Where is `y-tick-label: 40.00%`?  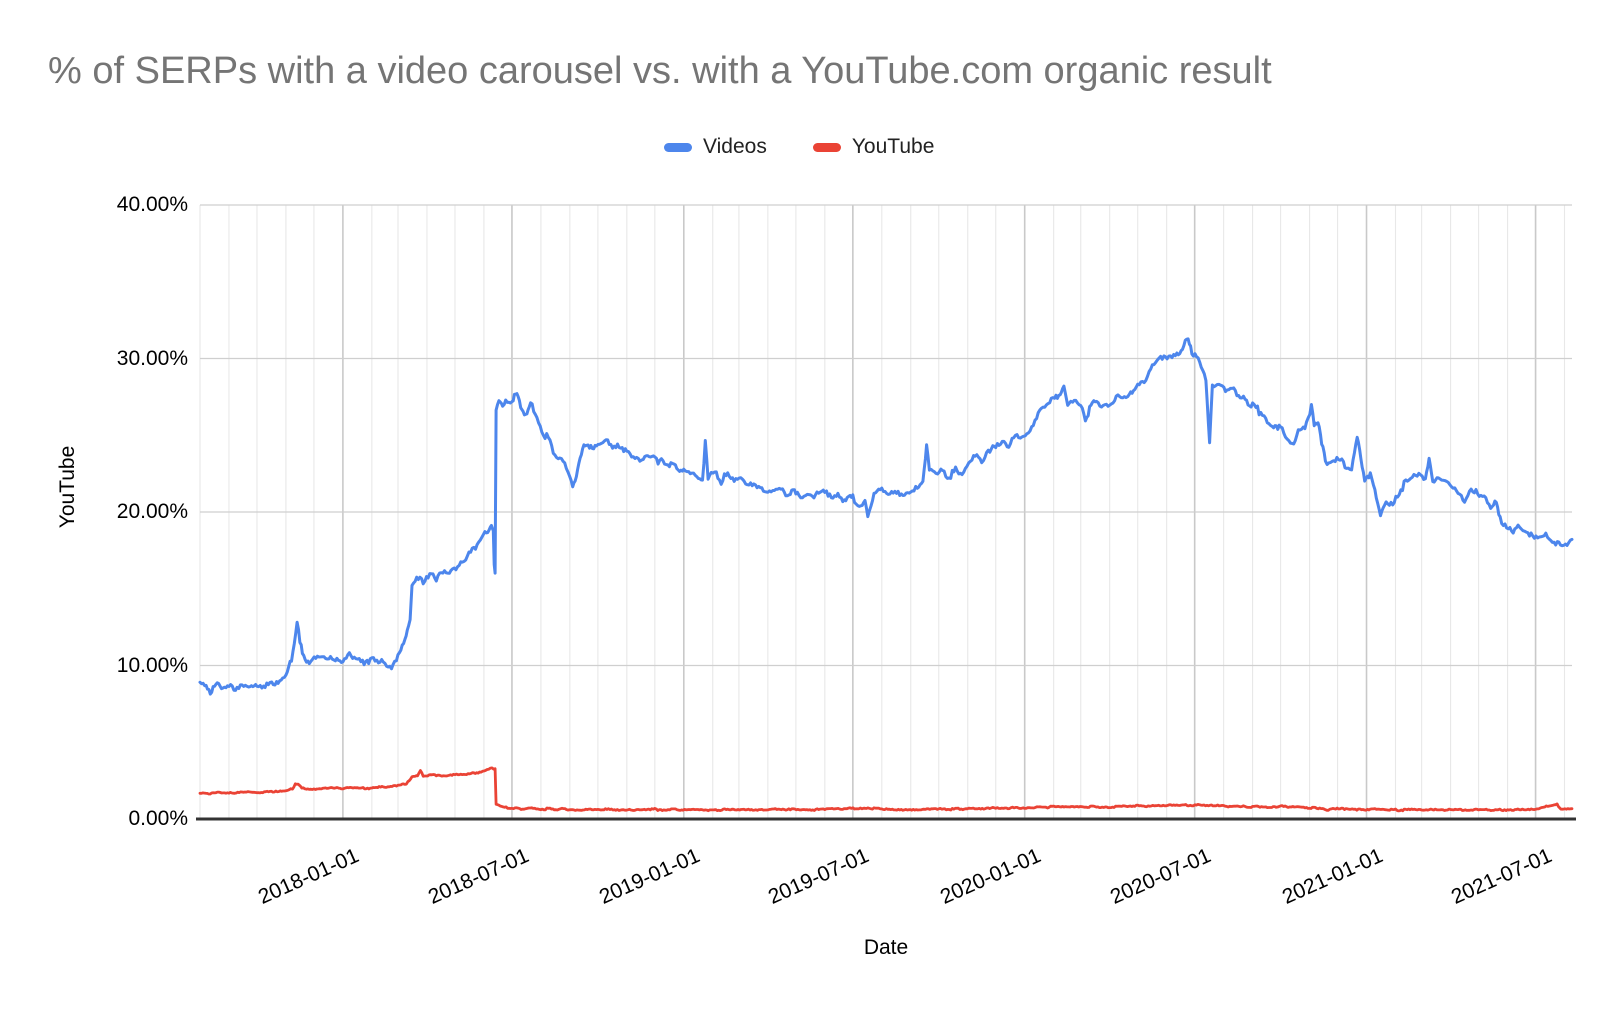 y-tick-label: 40.00% is located at coordinates (152, 204).